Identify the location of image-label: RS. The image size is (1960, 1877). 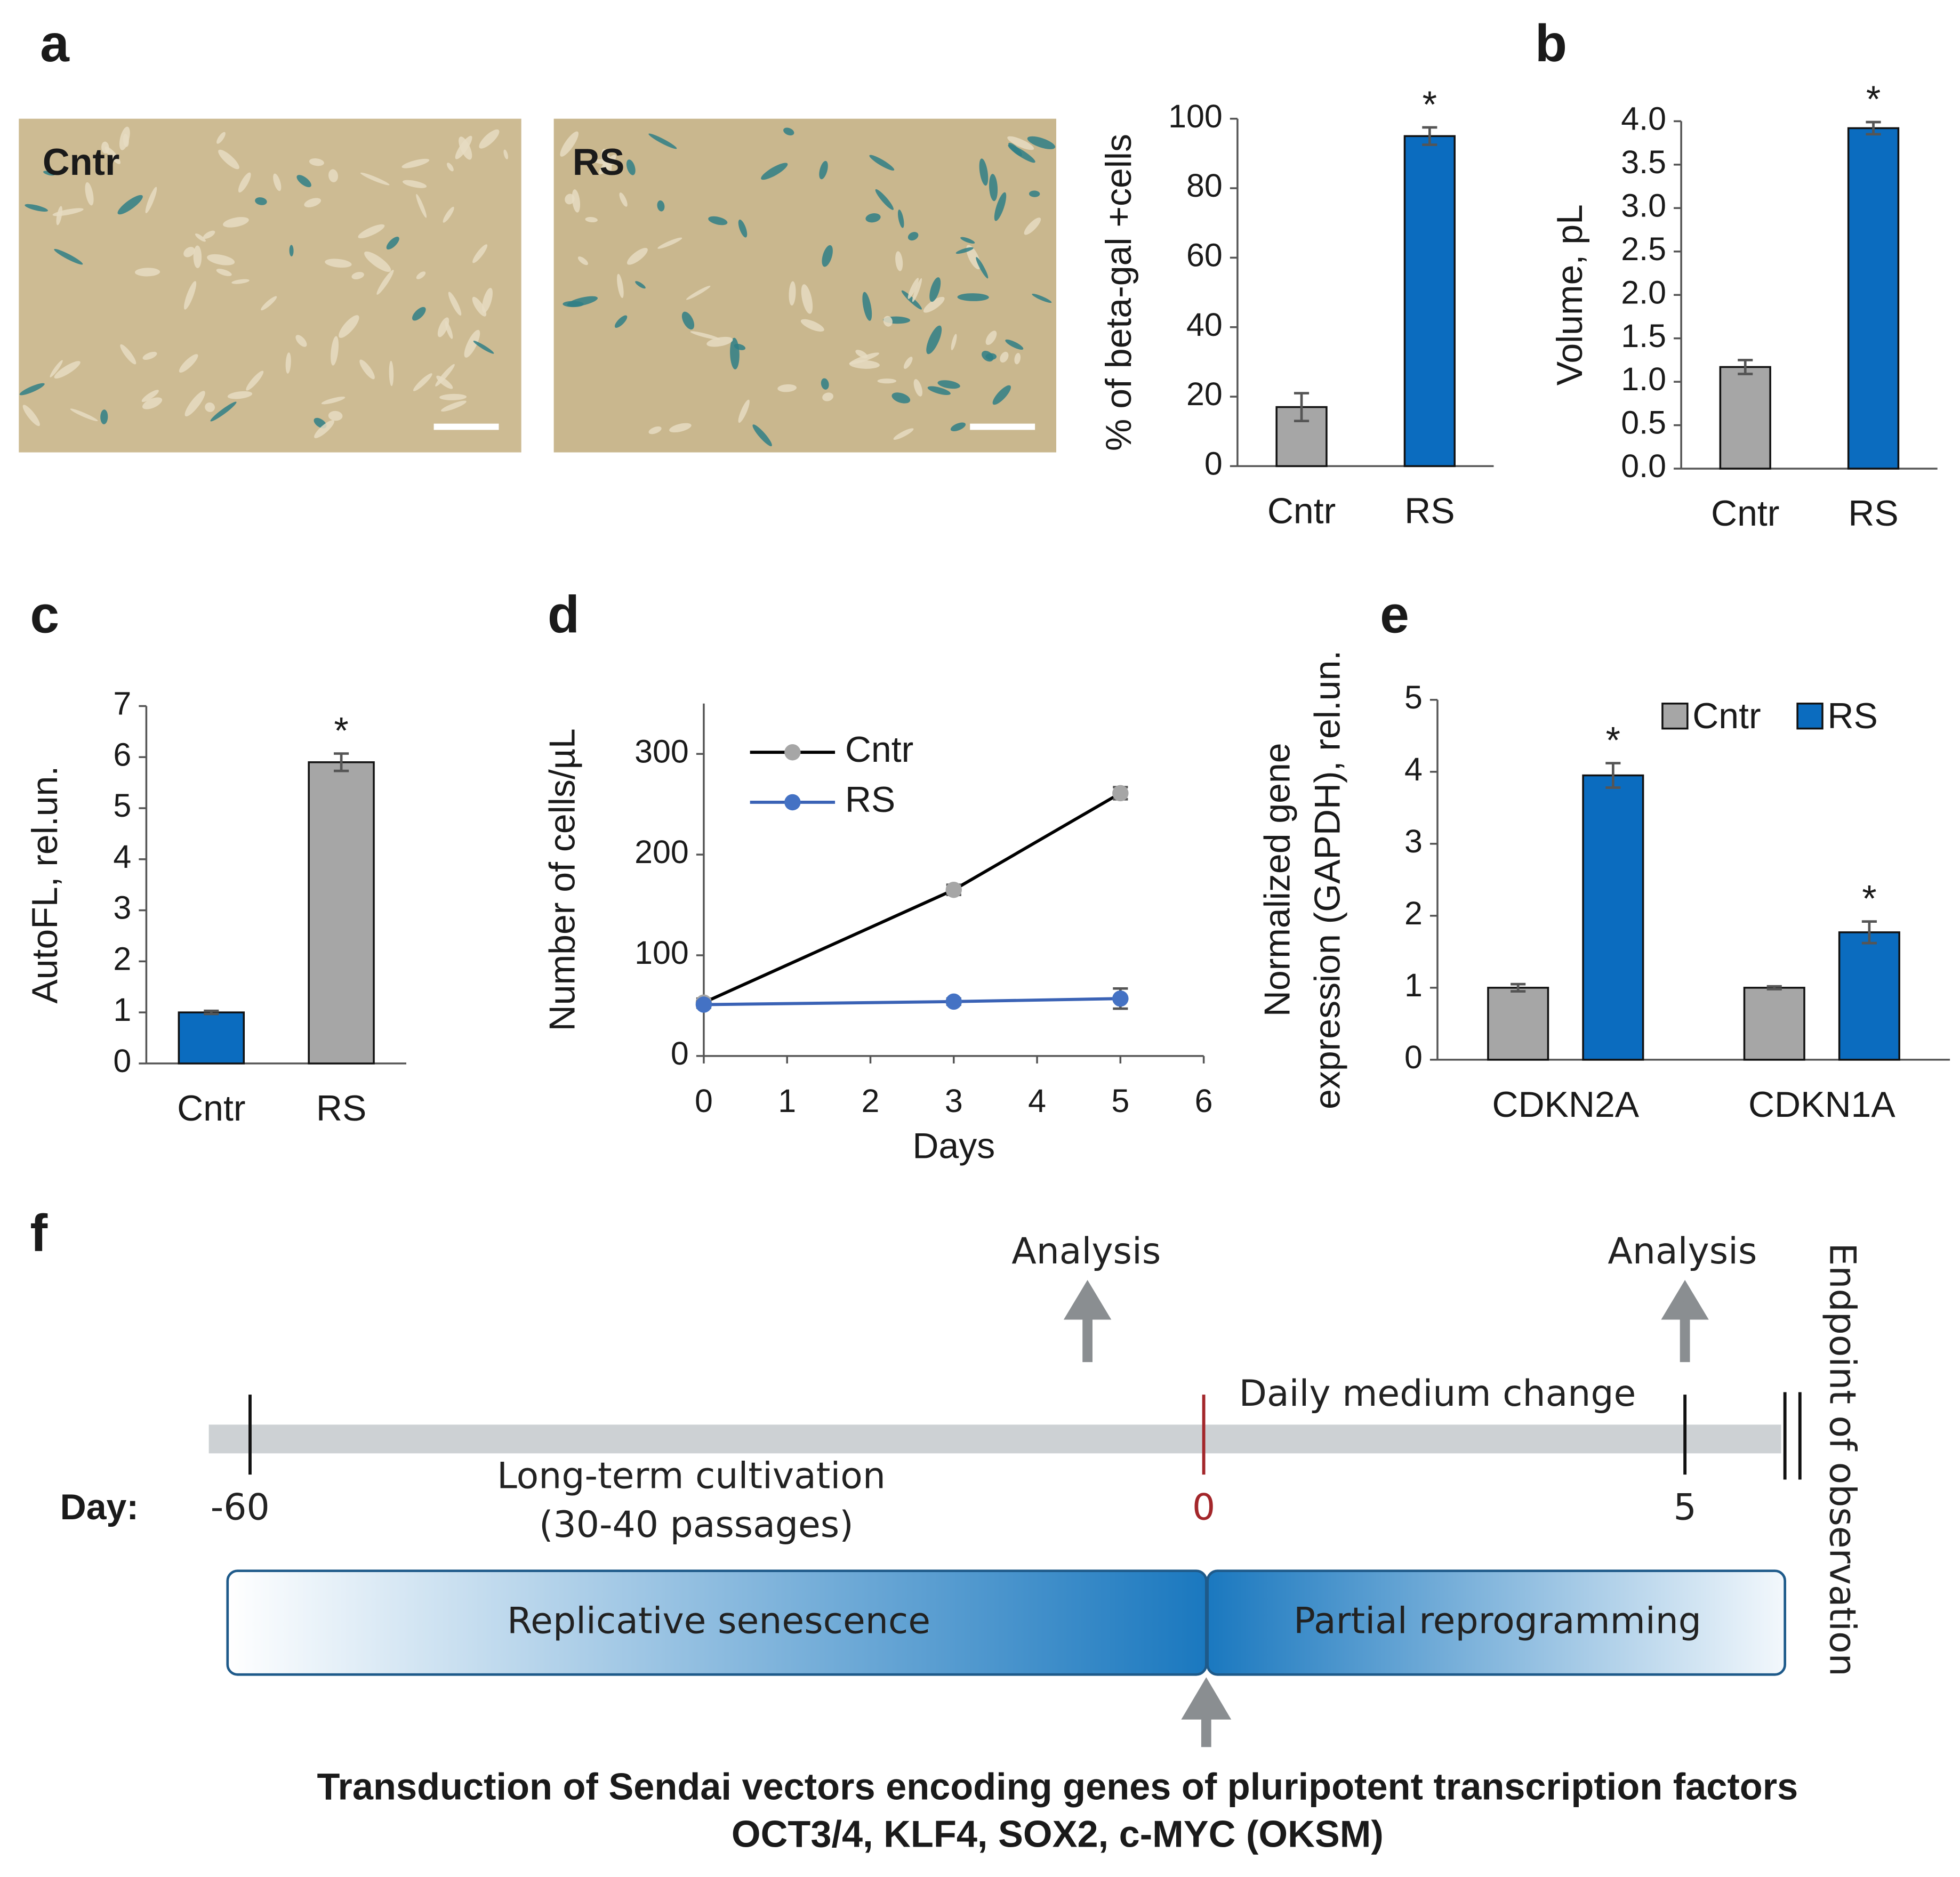
(599, 162).